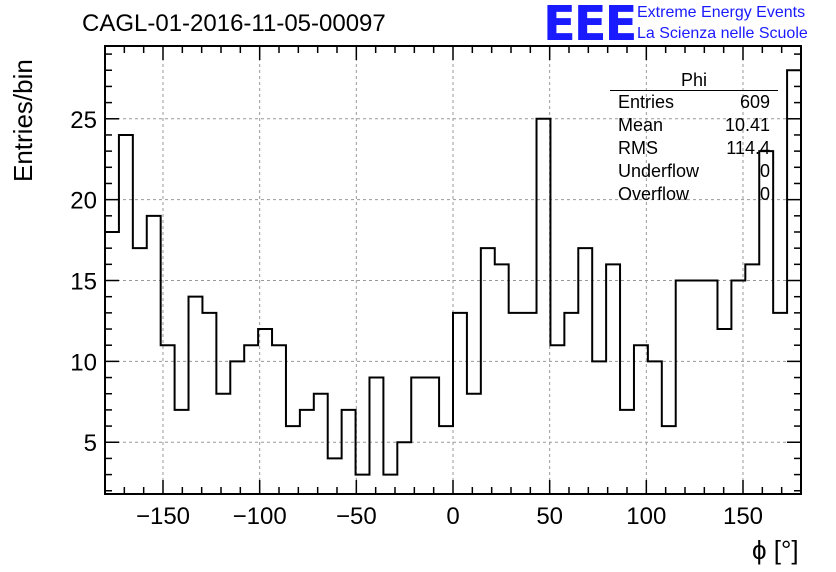 The width and height of the screenshot is (836, 572). I want to click on stats-row-overflow: Overflow 0, so click(694, 194).